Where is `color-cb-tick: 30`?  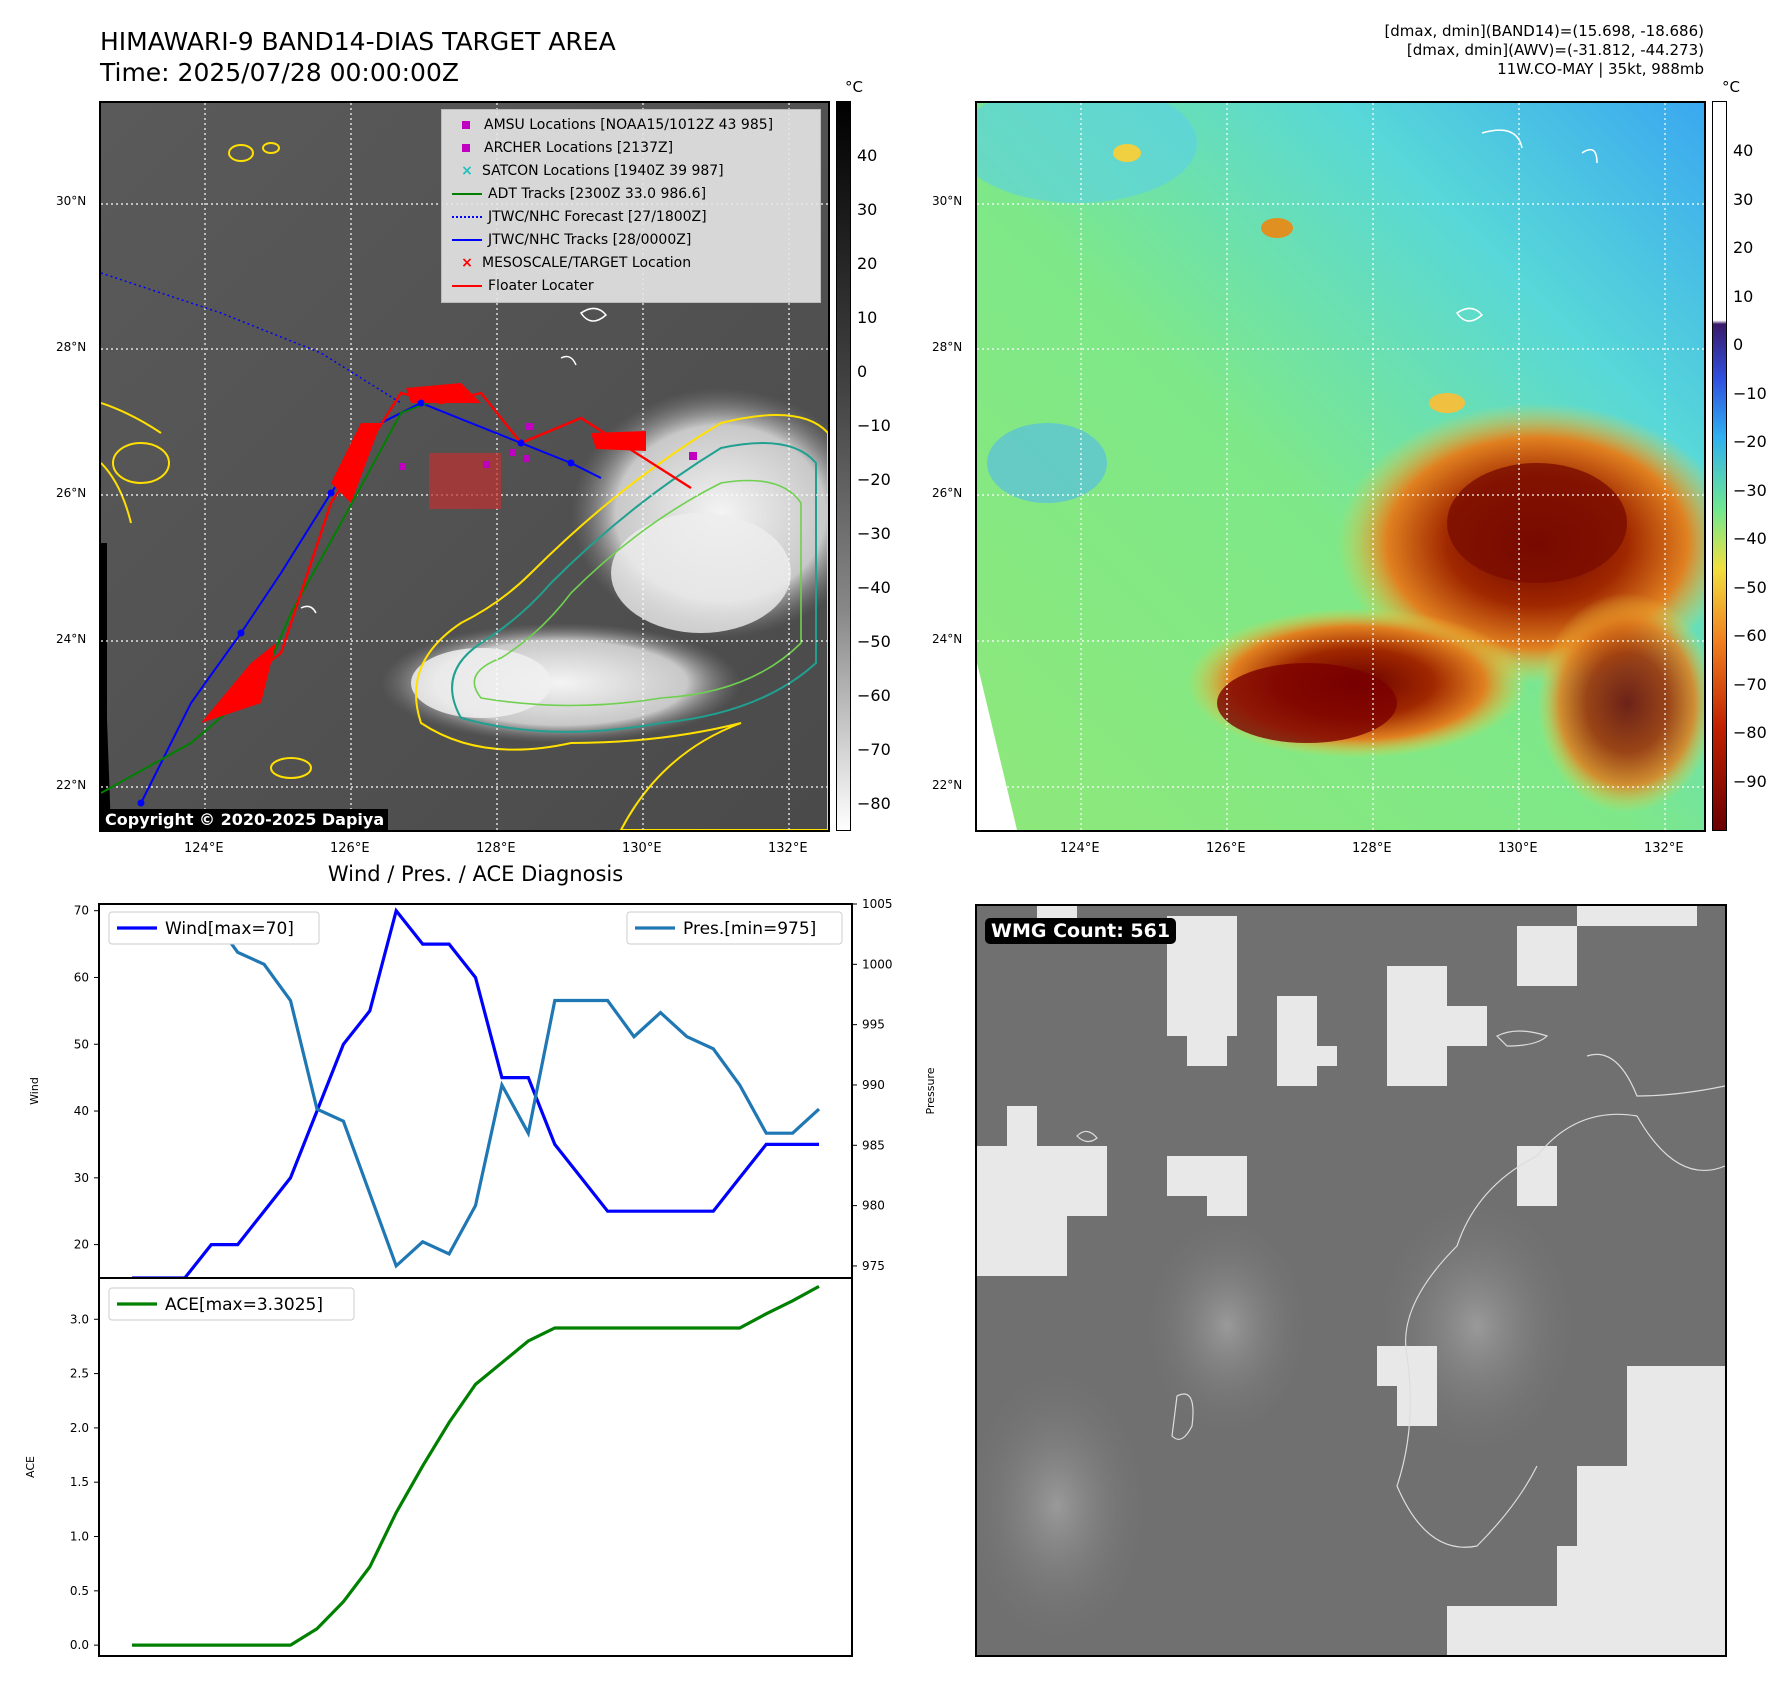
color-cb-tick: 30 is located at coordinates (1743, 199).